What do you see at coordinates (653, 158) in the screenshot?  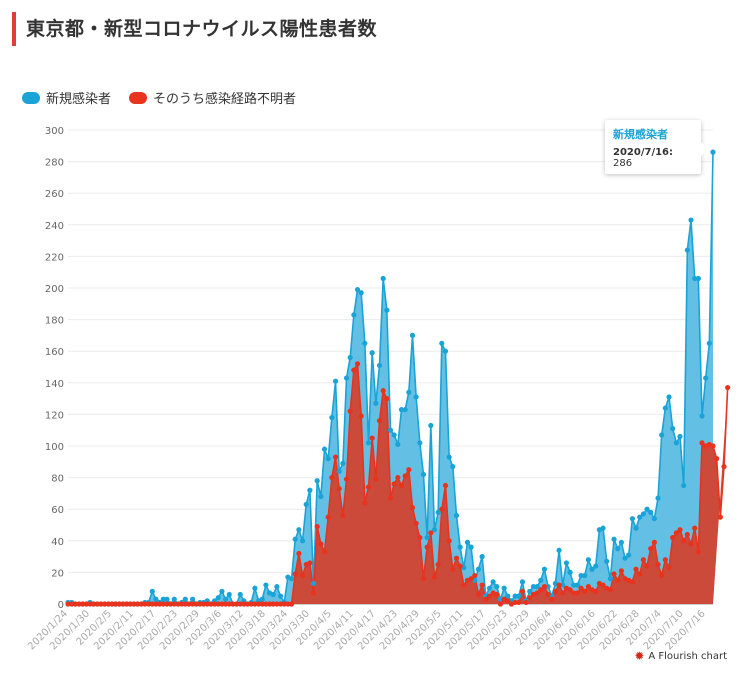 I see `tooltip-body: 2020/7/16: 286` at bounding box center [653, 158].